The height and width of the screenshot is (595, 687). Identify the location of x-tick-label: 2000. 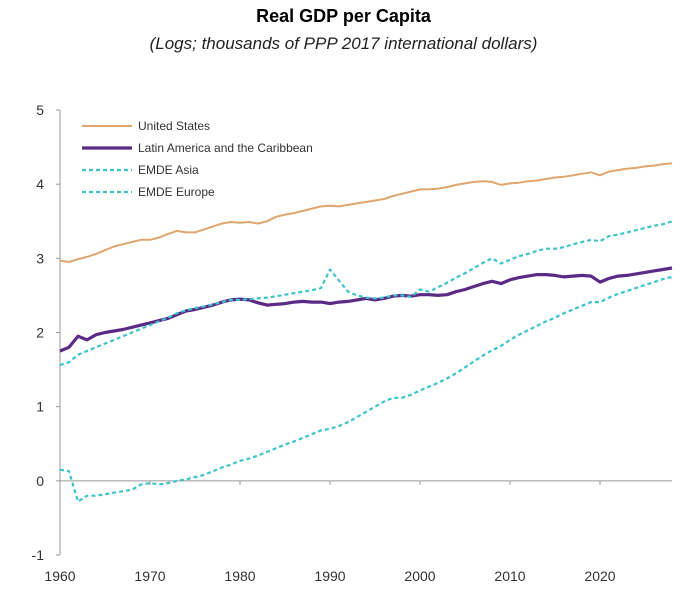
(419, 576).